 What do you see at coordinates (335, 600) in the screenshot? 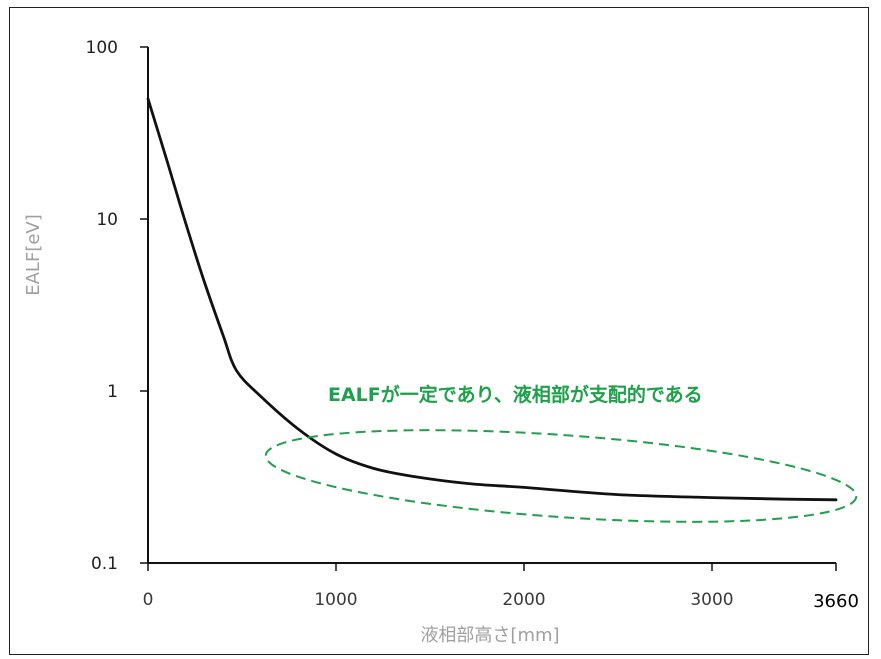
I see `x-tick-label: 1000` at bounding box center [335, 600].